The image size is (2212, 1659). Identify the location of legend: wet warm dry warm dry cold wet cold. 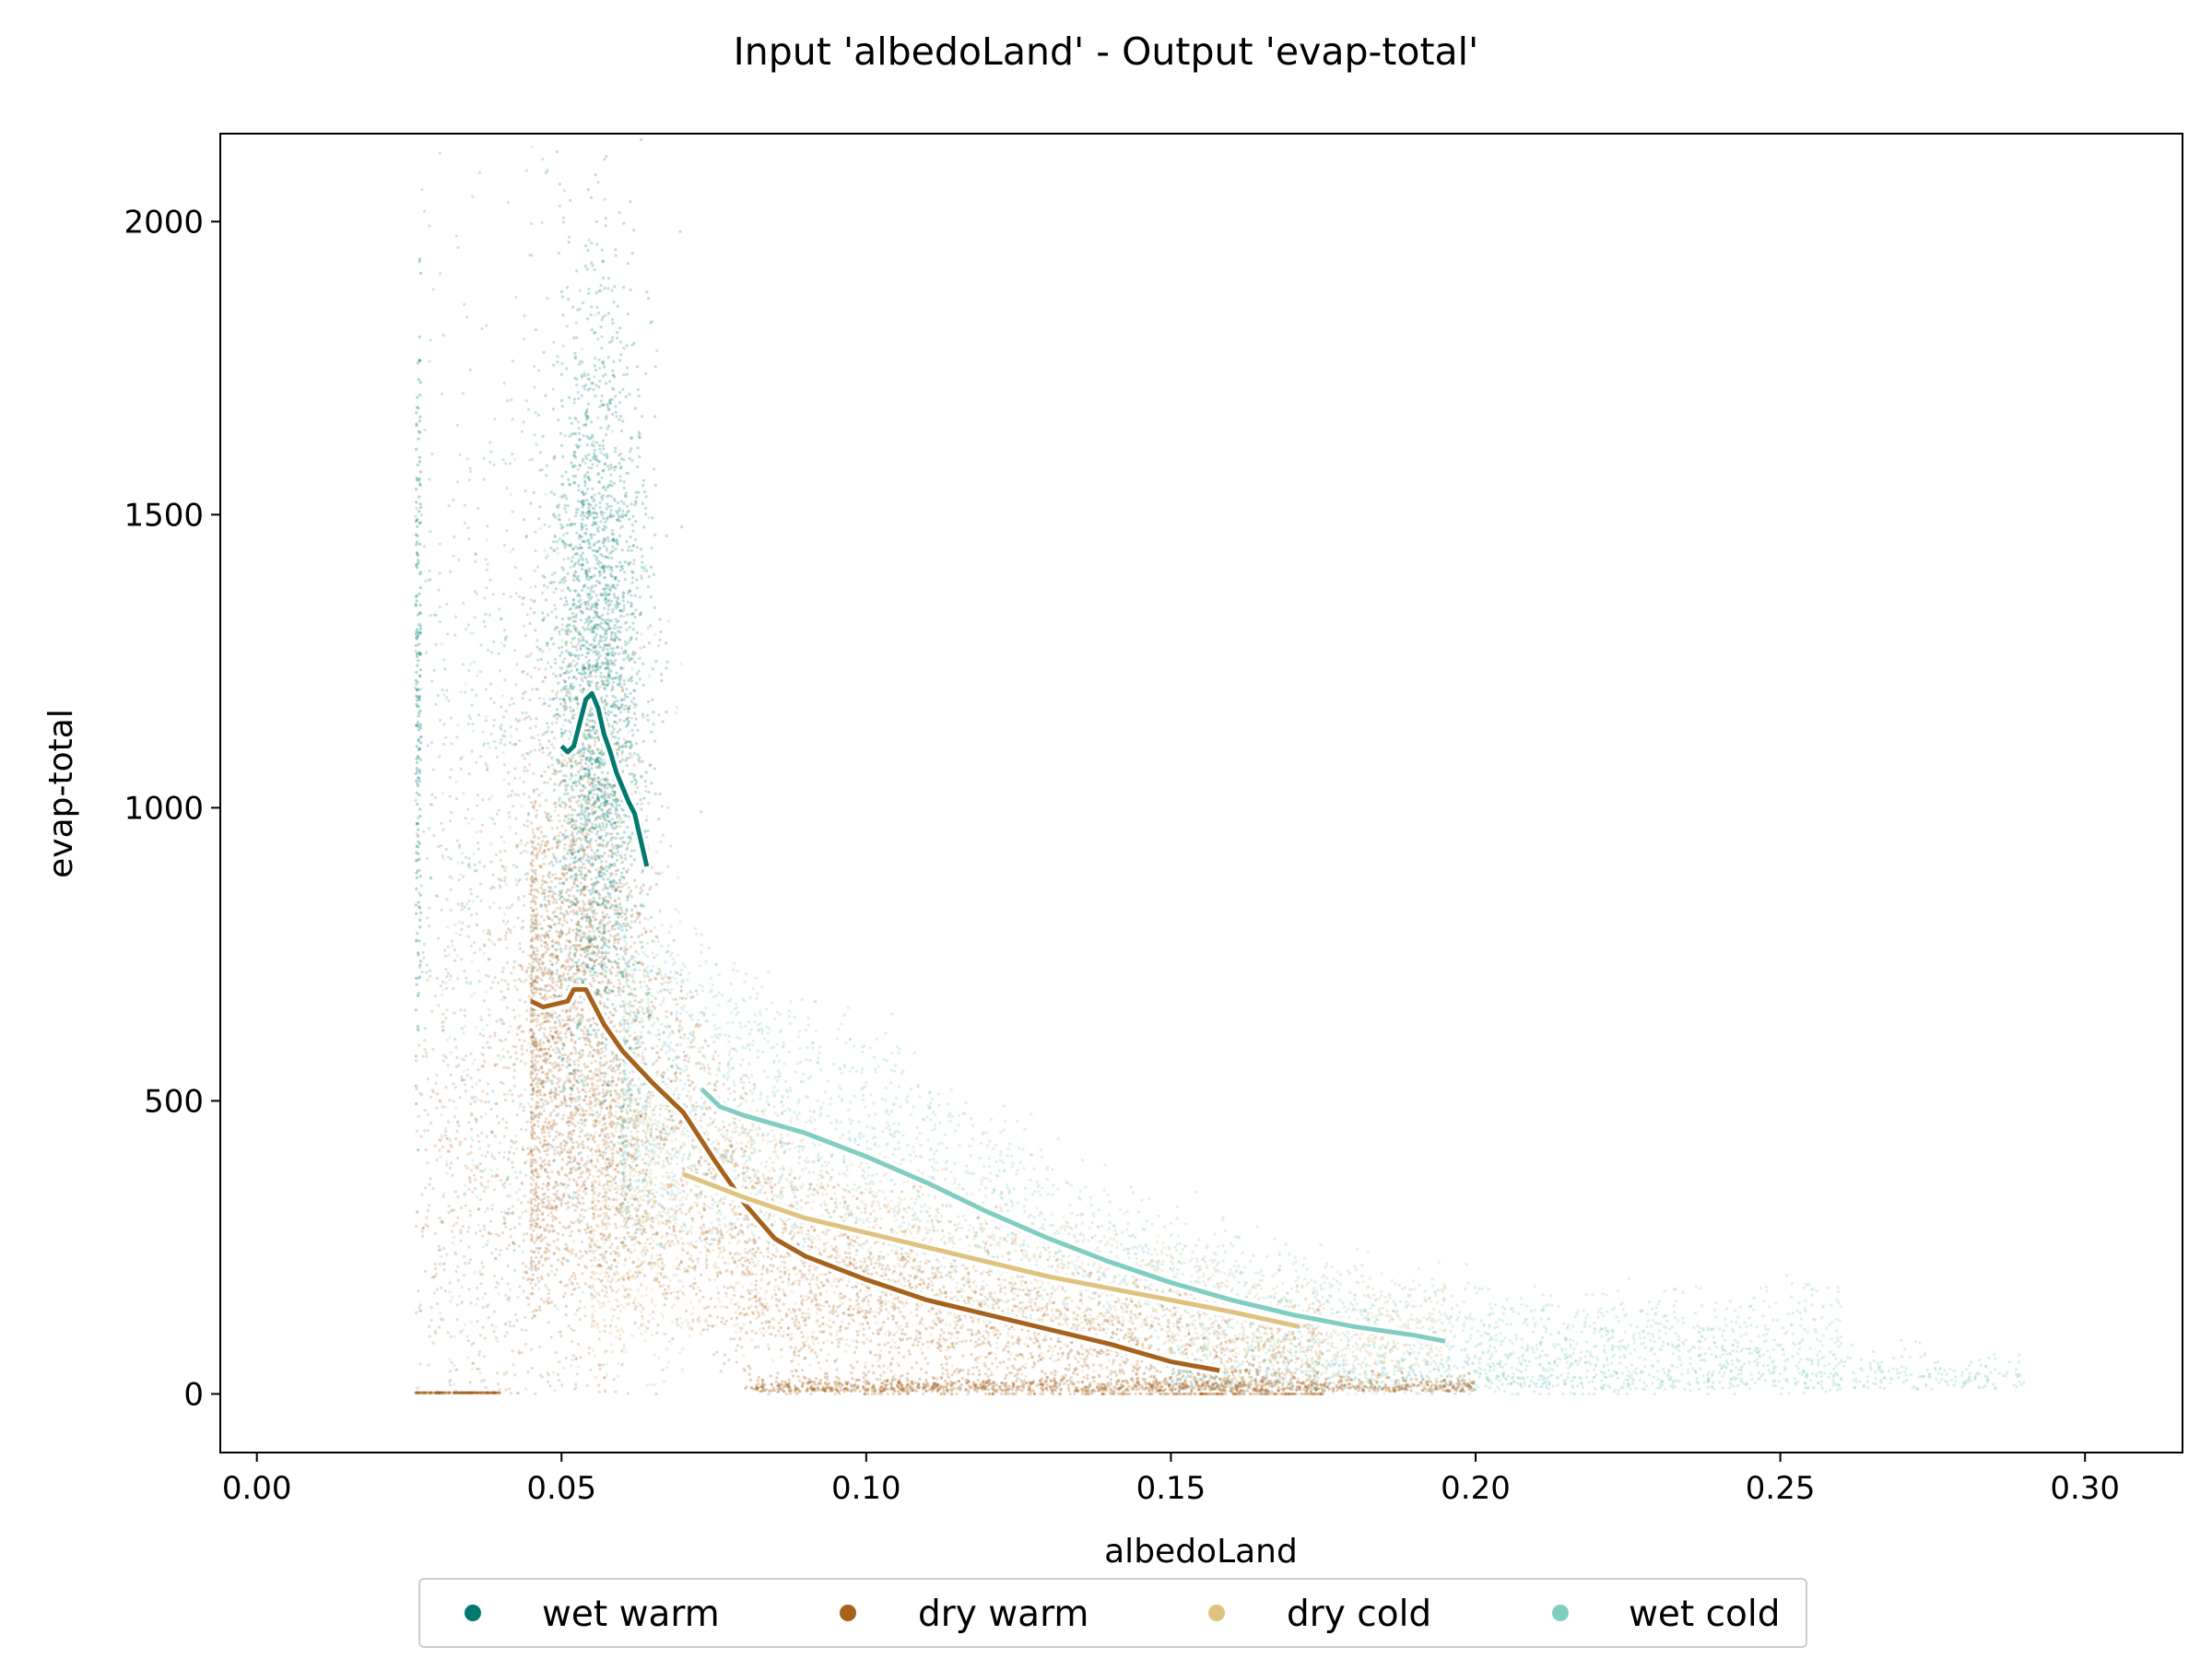
(1112, 1613).